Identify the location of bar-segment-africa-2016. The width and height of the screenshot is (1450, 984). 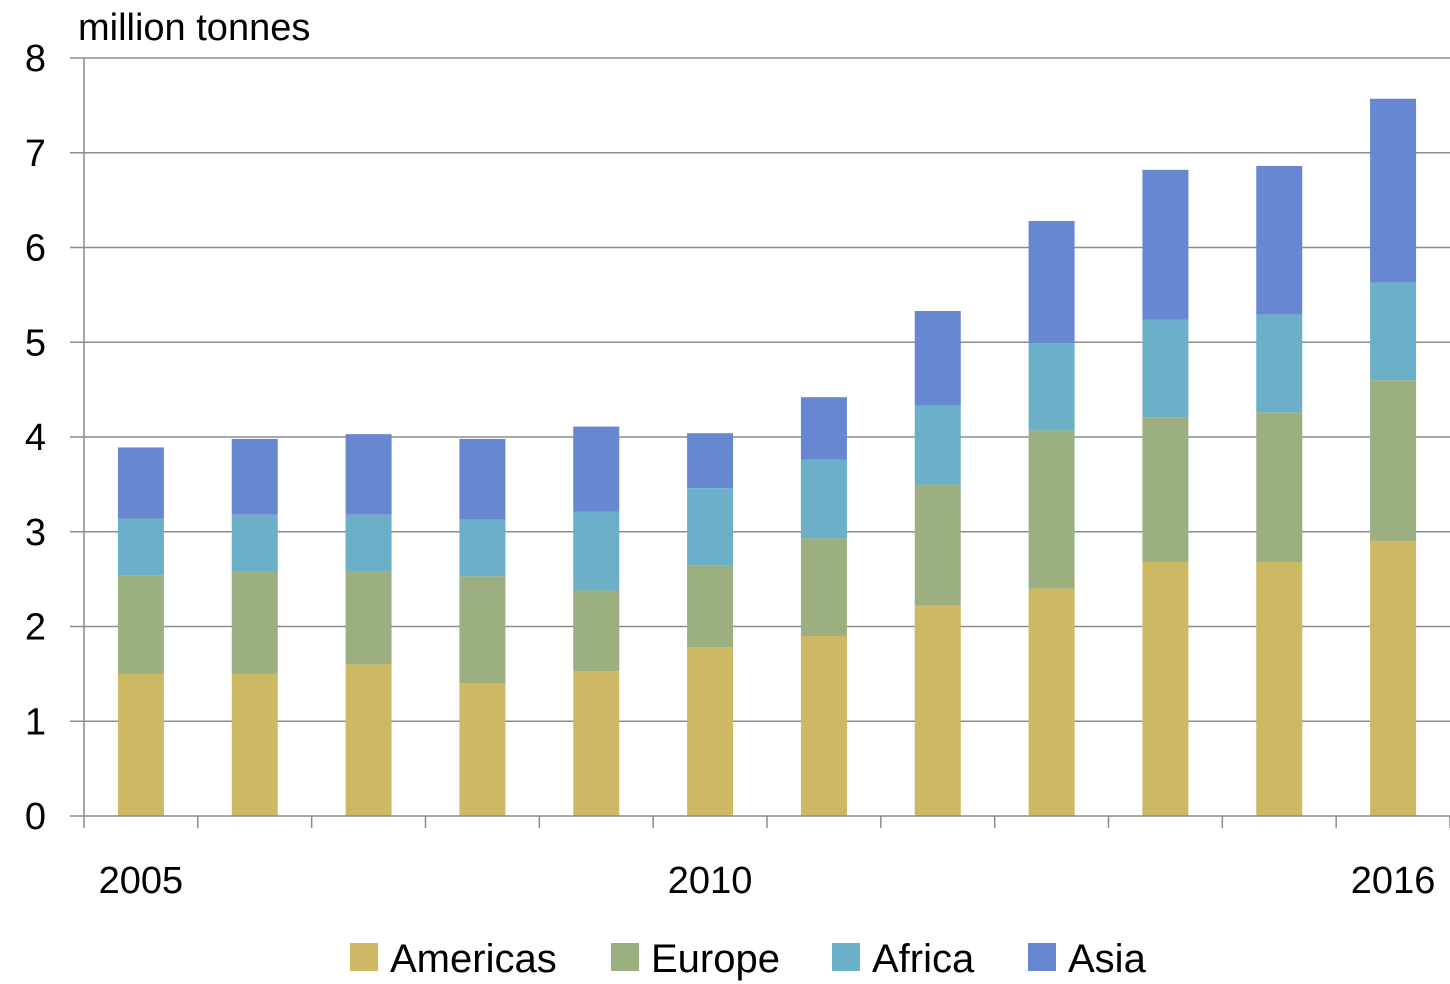
(1393, 331).